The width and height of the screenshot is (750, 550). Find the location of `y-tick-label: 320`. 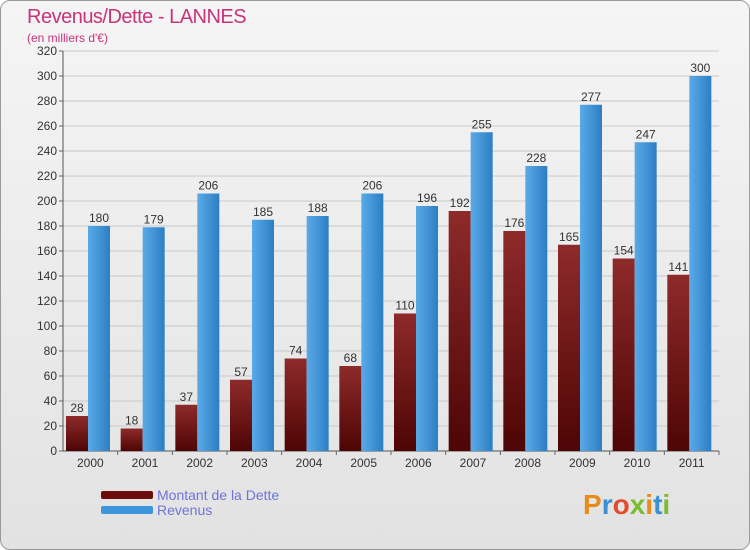

y-tick-label: 320 is located at coordinates (47, 51).